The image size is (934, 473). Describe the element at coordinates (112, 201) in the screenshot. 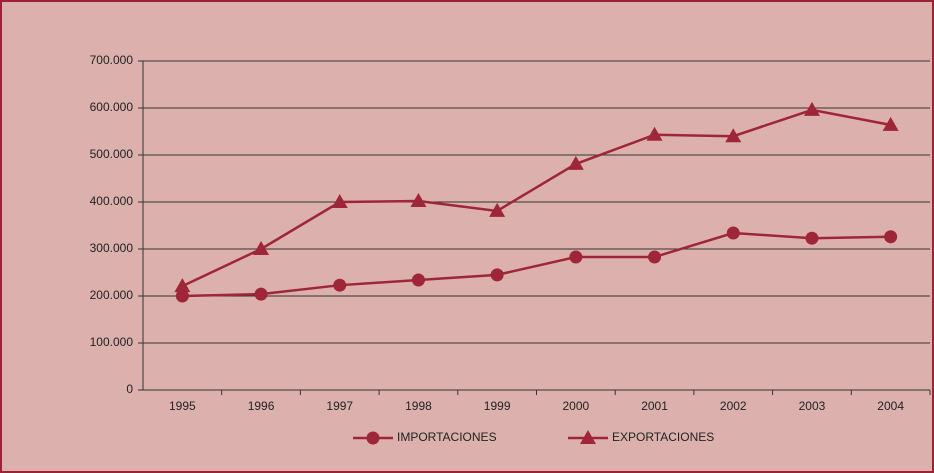

I see `y-tick-label: 400.000` at that location.